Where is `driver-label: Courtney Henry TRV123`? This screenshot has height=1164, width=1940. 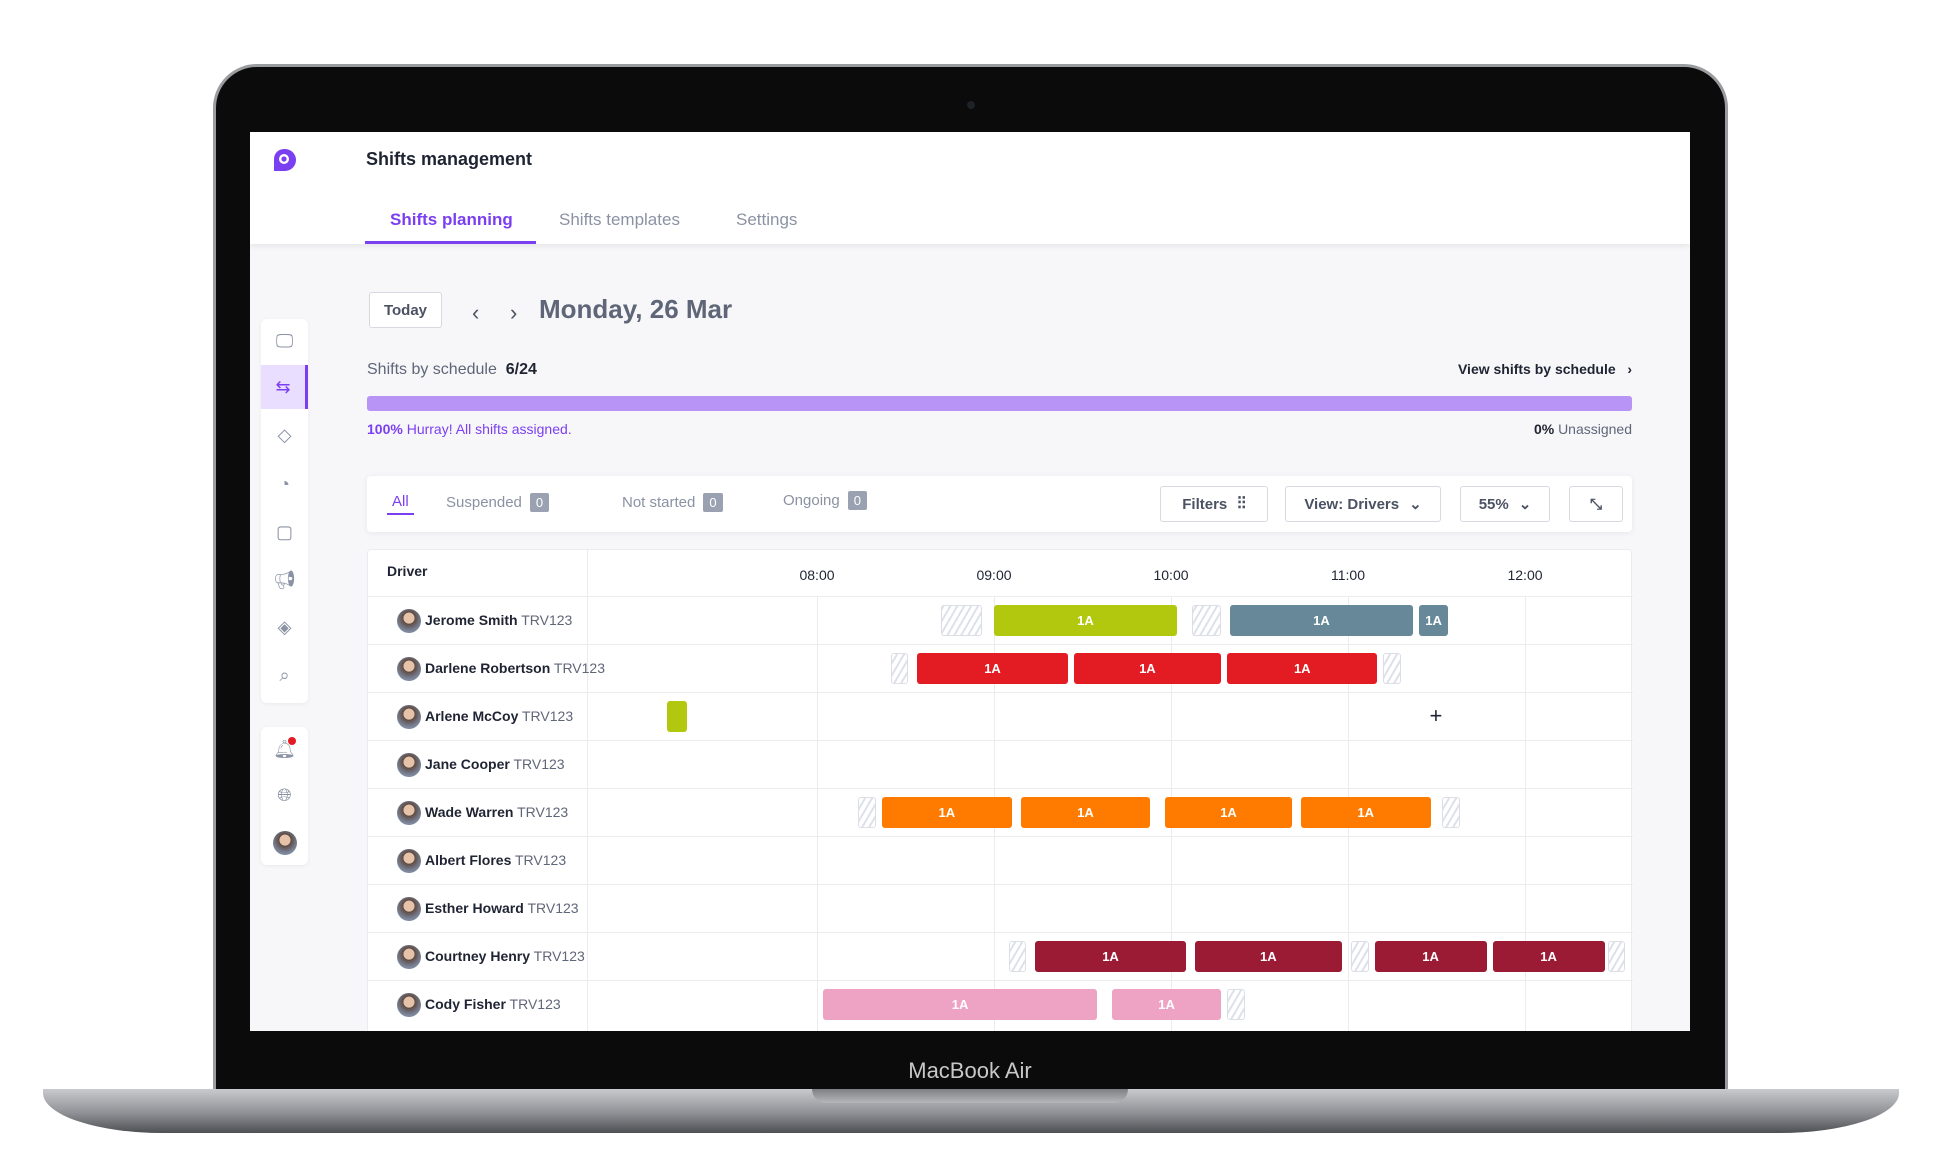 driver-label: Courtney Henry TRV123 is located at coordinates (505, 956).